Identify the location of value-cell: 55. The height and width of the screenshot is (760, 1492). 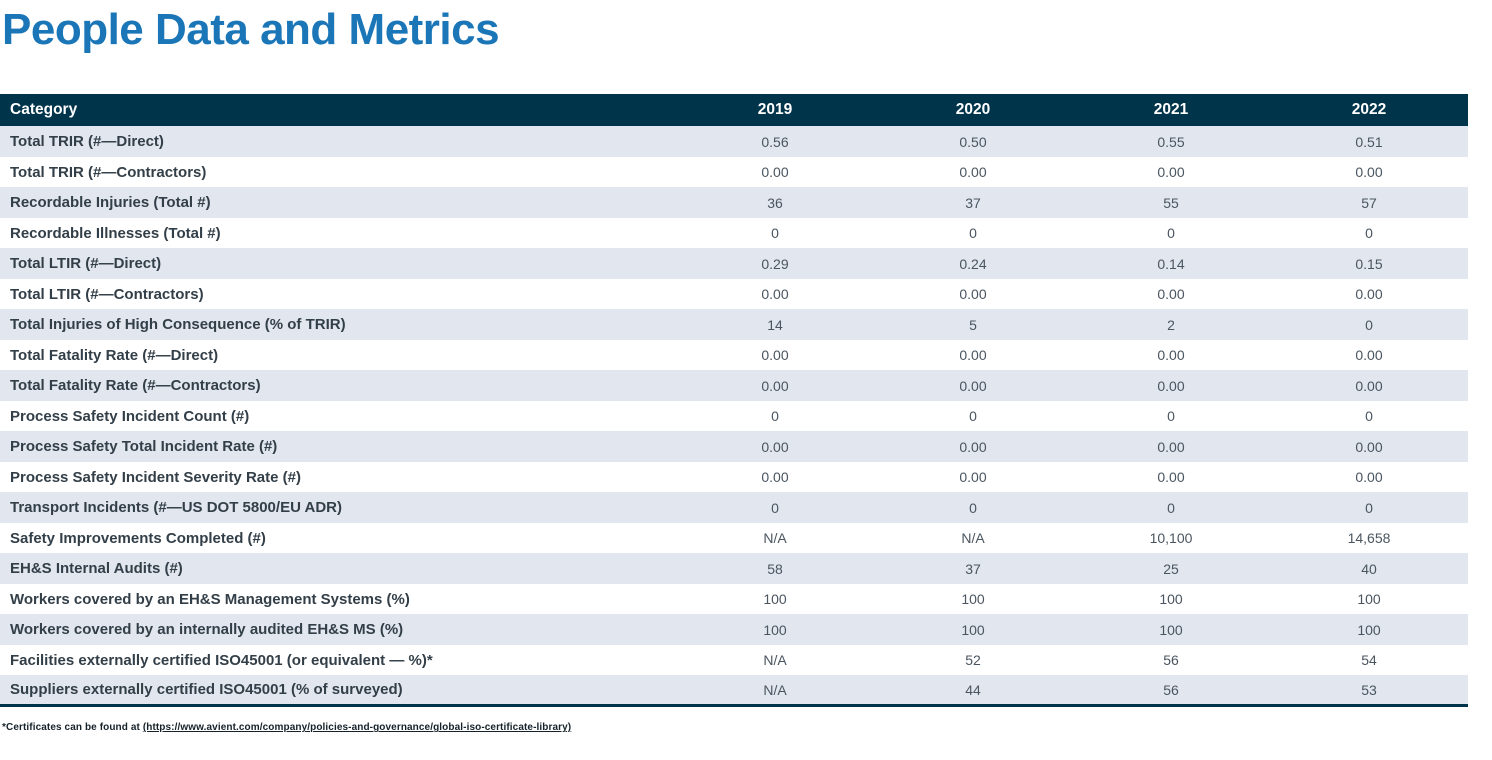
(1171, 202).